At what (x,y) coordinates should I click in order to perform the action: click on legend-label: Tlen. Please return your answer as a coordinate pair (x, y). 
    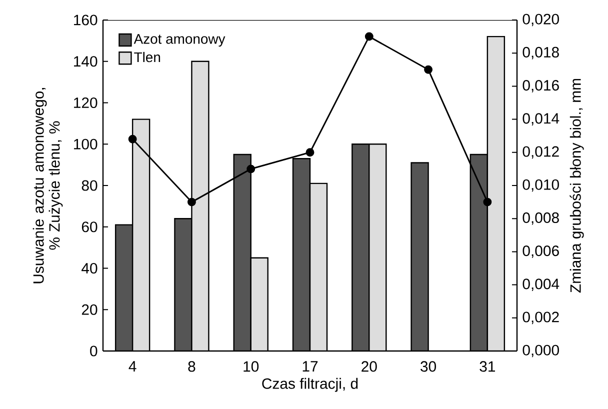
    Looking at the image, I should click on (147, 57).